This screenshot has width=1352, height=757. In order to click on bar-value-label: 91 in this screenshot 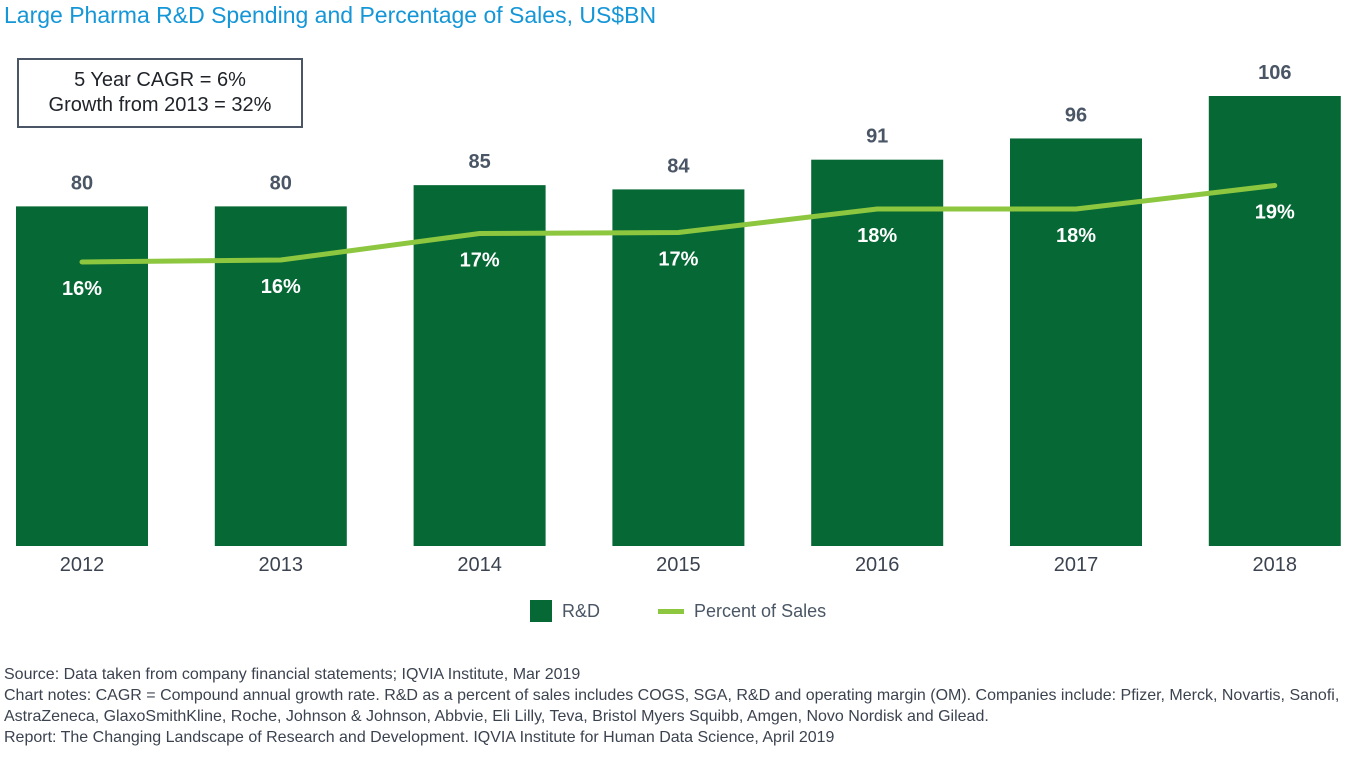, I will do `click(877, 137)`.